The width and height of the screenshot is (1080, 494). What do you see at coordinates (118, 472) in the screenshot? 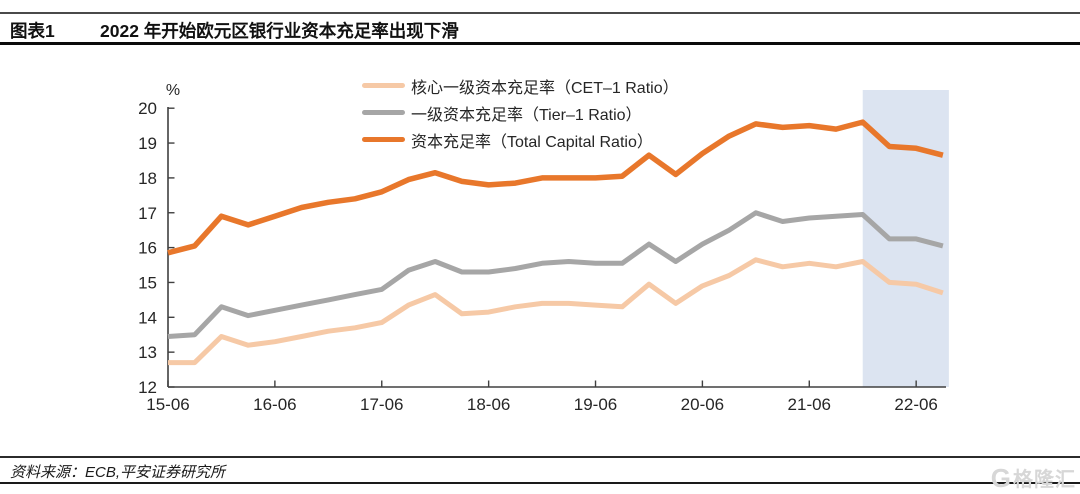
I see `source-text: 资料来源：ECB,平安证券研究所` at bounding box center [118, 472].